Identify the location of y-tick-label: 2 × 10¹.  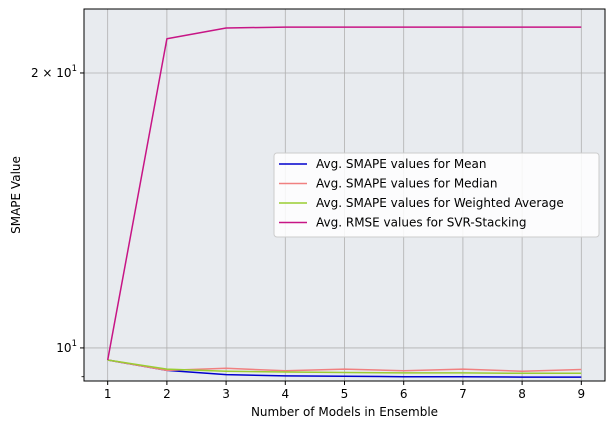
(54, 72).